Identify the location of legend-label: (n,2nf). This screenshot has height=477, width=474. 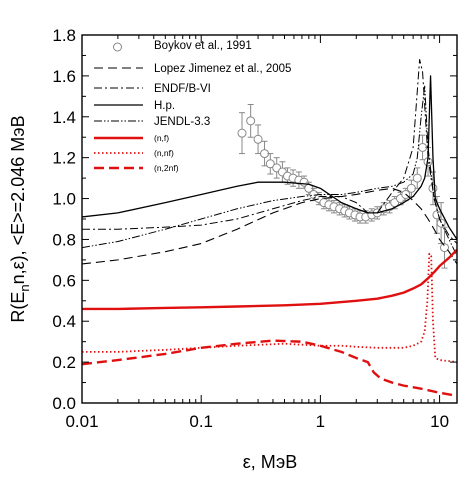
(166, 168).